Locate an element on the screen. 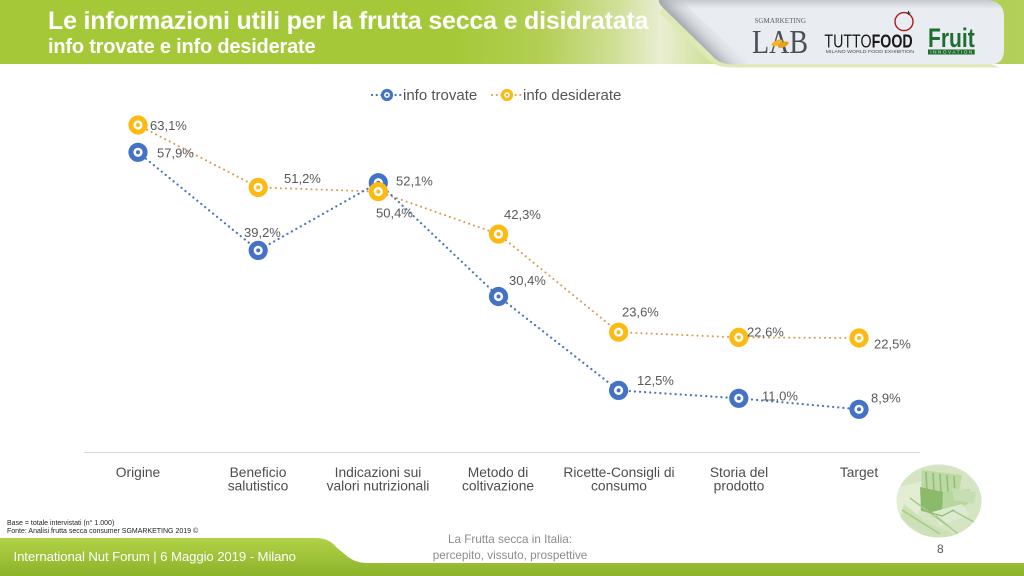 Image resolution: width=1024 pixels, height=576 pixels. svg-text: info desiderate is located at coordinates (572, 95).